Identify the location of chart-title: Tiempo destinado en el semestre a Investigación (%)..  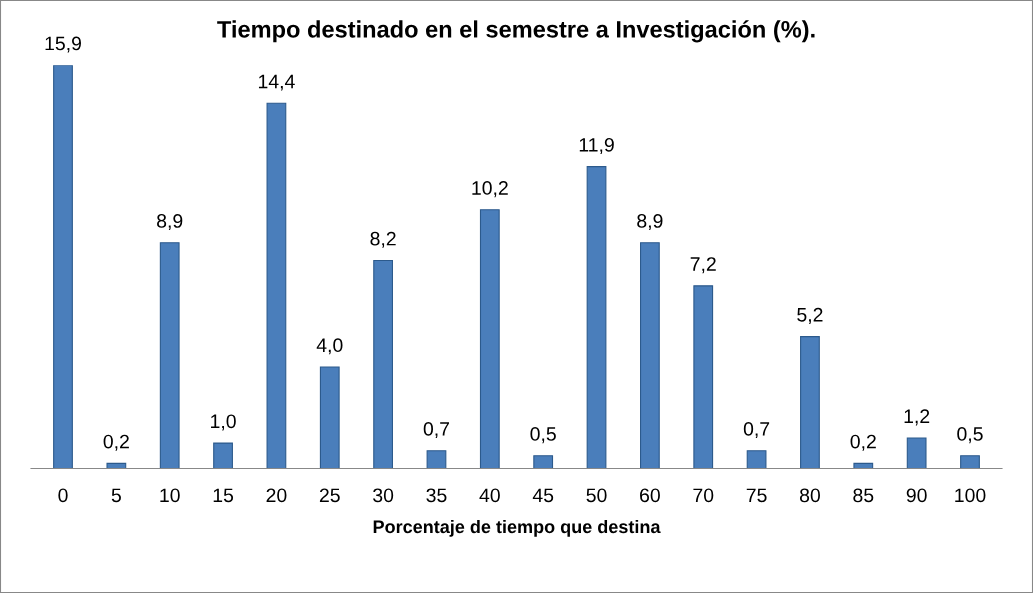
(516, 31).